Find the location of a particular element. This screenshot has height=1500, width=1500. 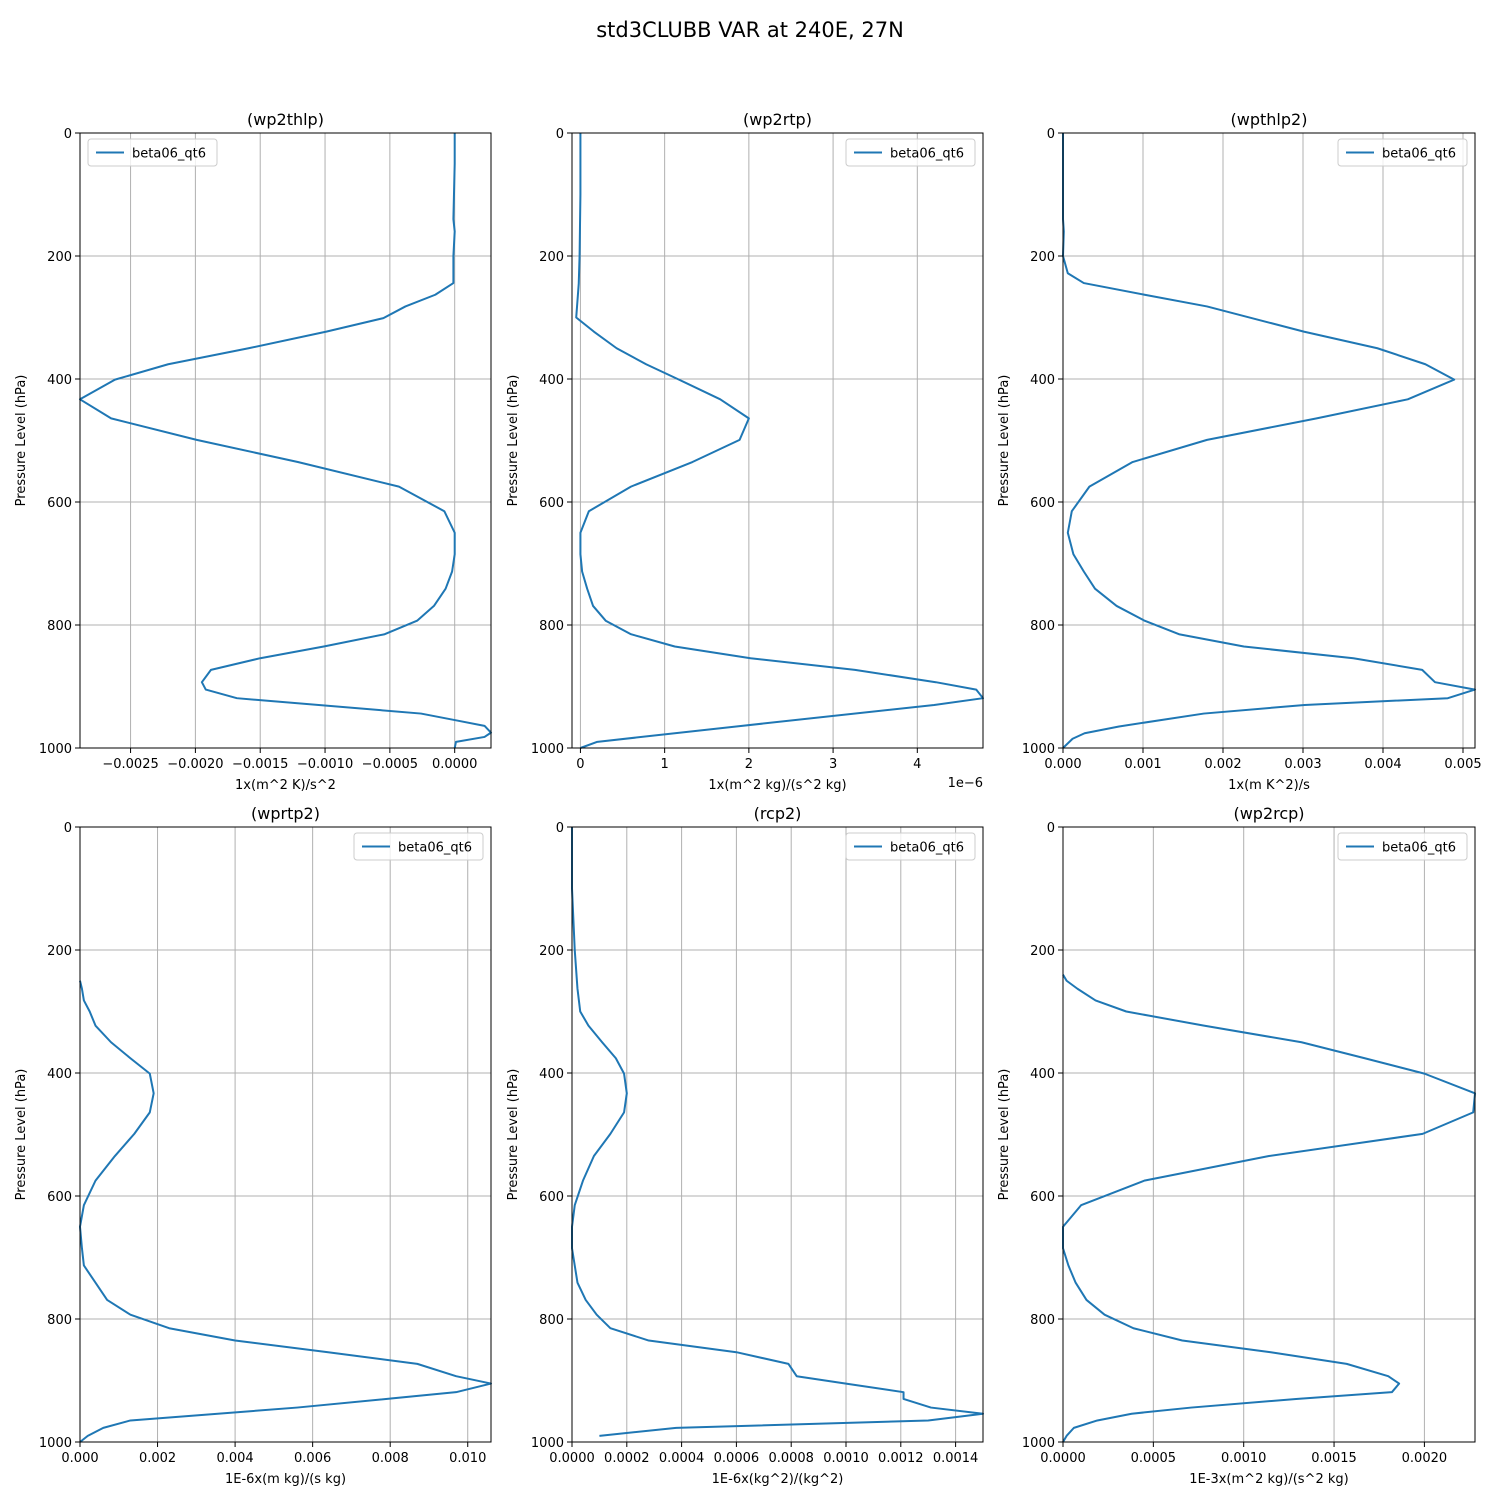

panel-title: (wprtp2) is located at coordinates (285, 813).